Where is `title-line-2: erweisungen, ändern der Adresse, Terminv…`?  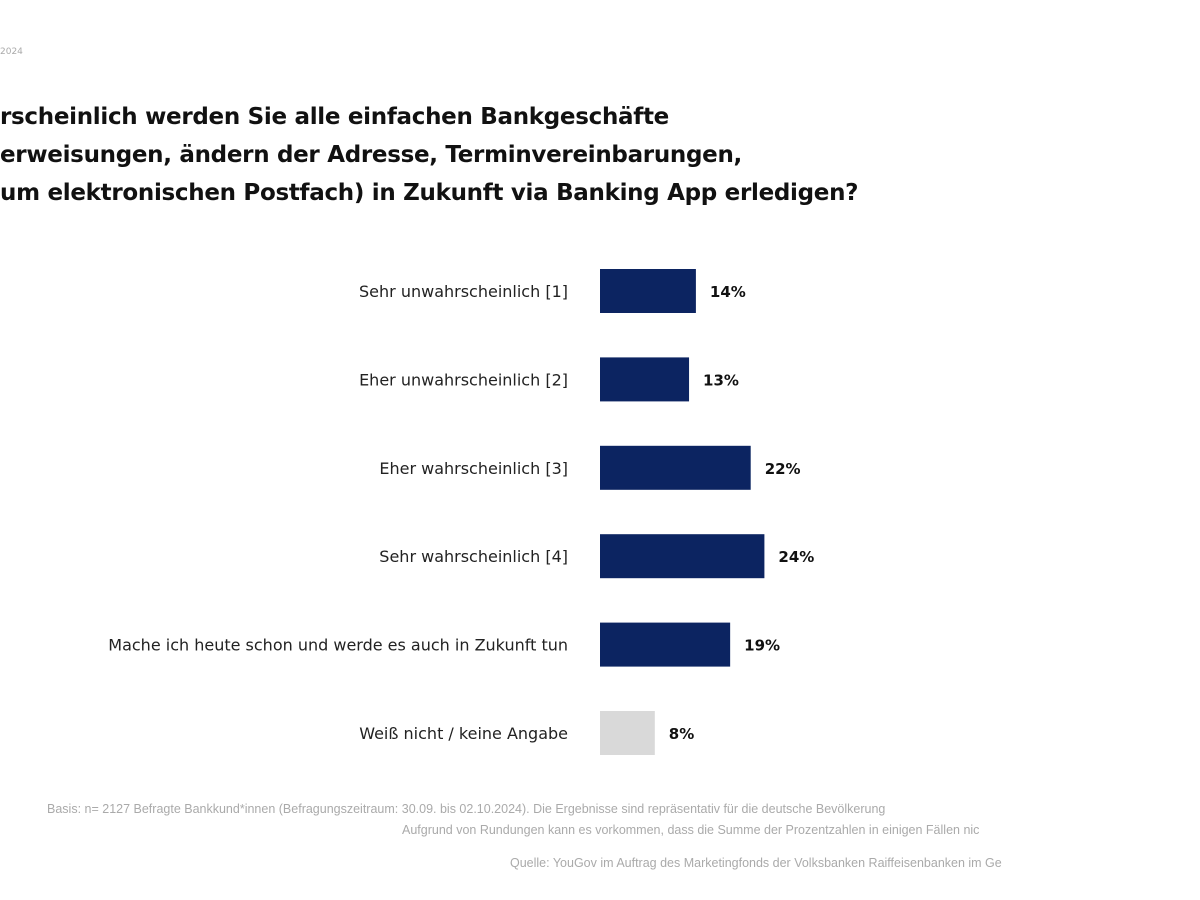
title-line-2: erweisungen, ändern der Adresse, Terminv… is located at coordinates (371, 155).